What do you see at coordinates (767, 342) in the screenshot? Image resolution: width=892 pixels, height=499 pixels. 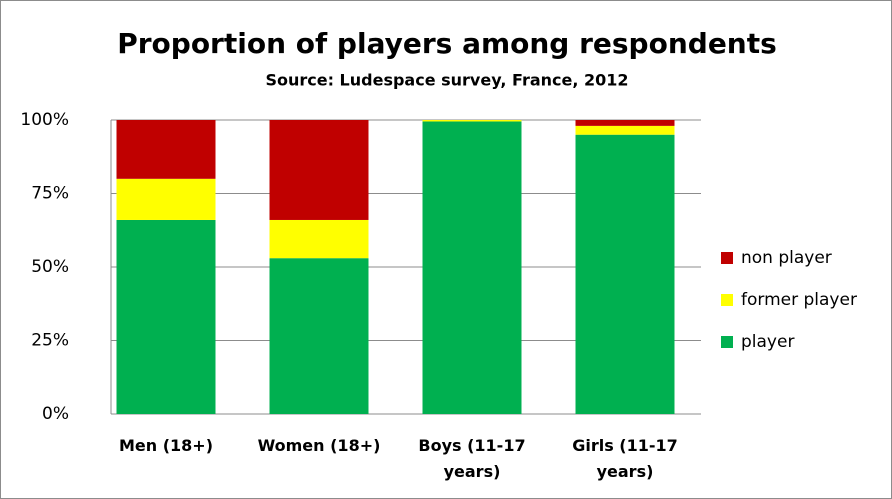 I see `legend-label: player` at bounding box center [767, 342].